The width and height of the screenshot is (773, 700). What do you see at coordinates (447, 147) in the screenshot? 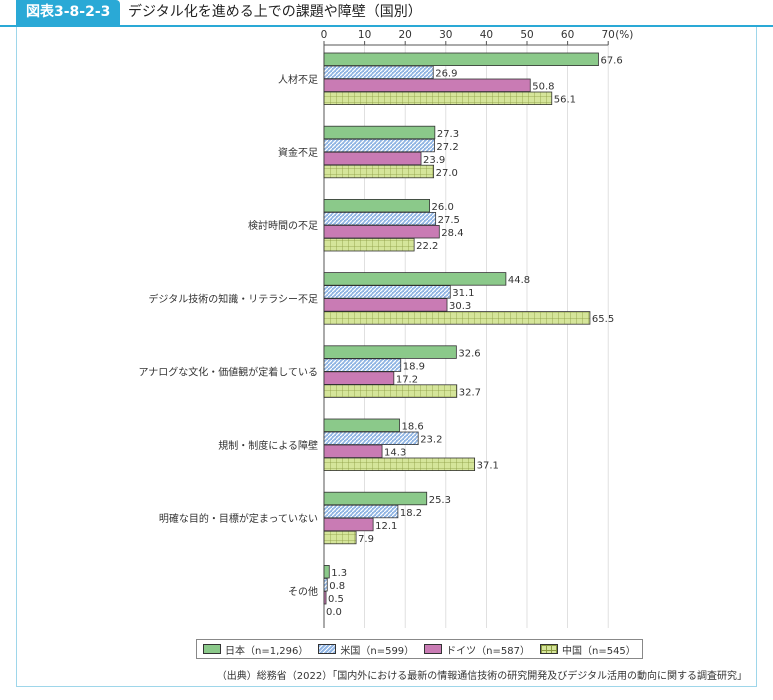
I see `data-label-us: 27.2` at bounding box center [447, 147].